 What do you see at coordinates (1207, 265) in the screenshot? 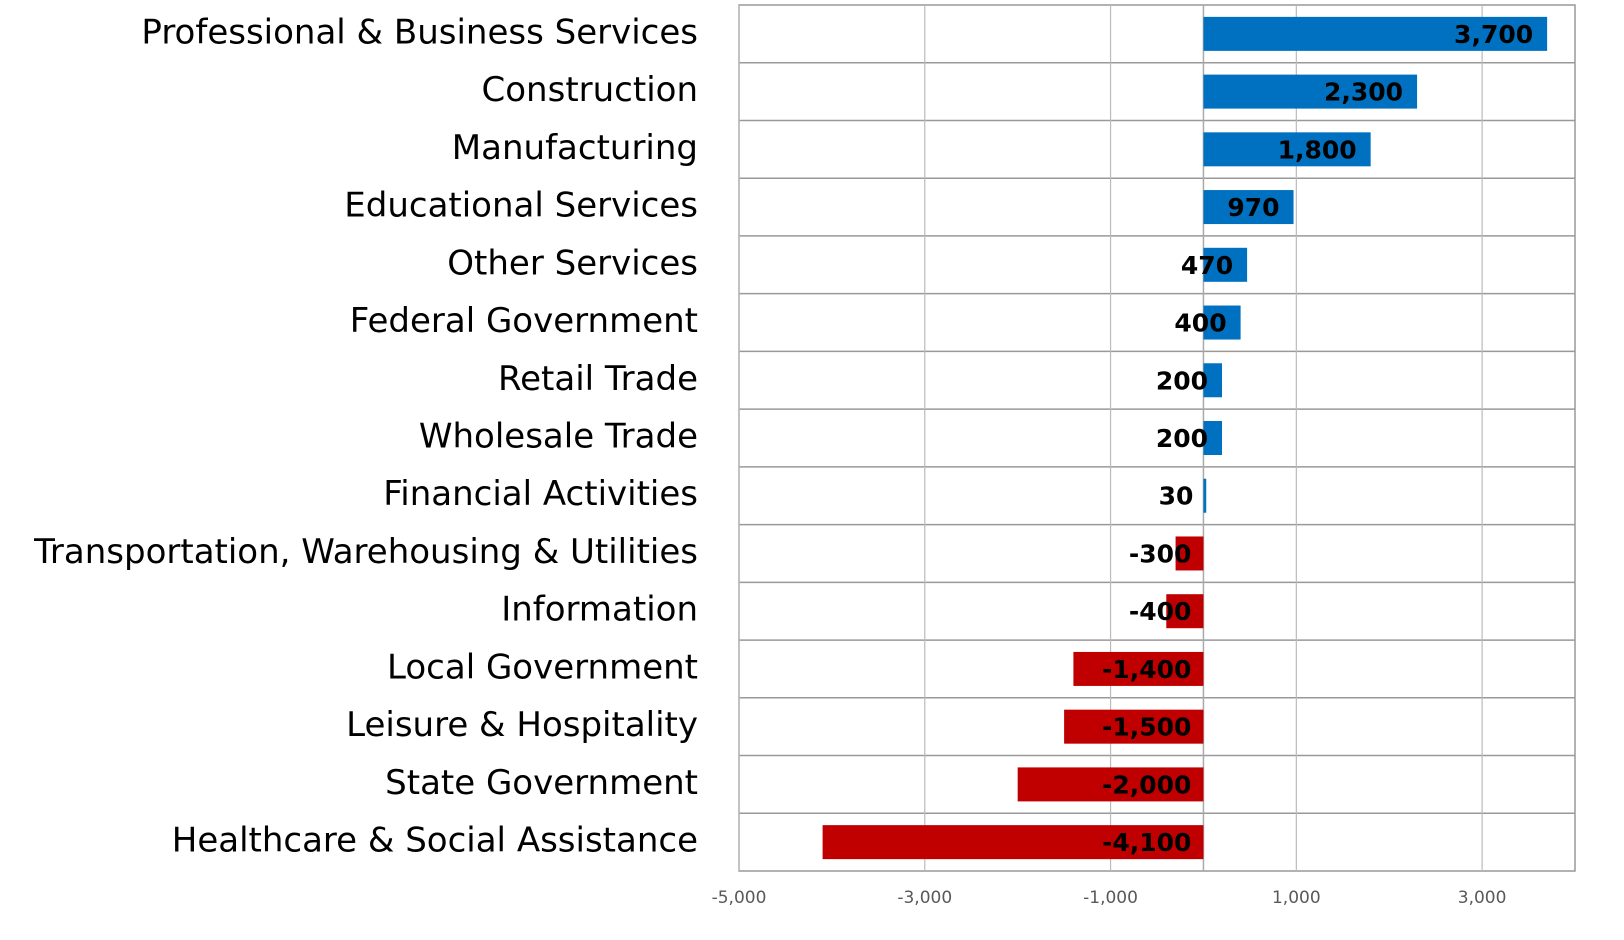
I see `value-label: 470` at bounding box center [1207, 265].